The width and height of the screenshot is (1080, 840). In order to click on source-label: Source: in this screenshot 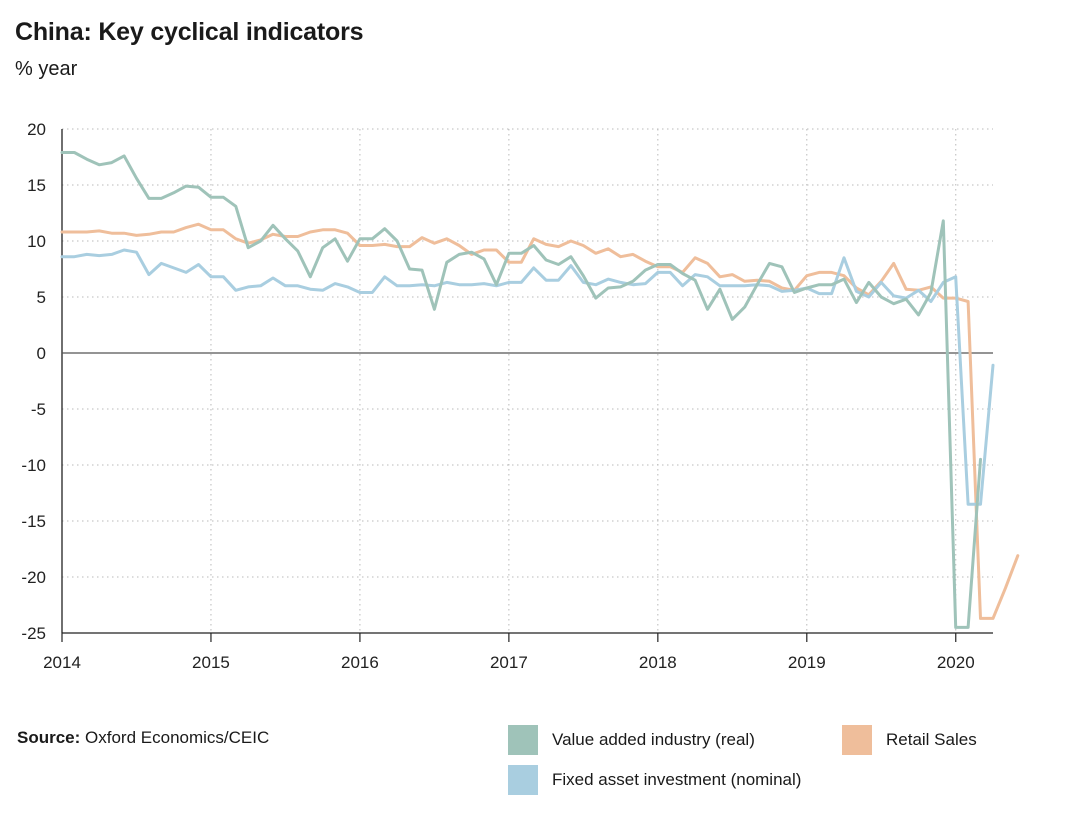, I will do `click(49, 737)`.